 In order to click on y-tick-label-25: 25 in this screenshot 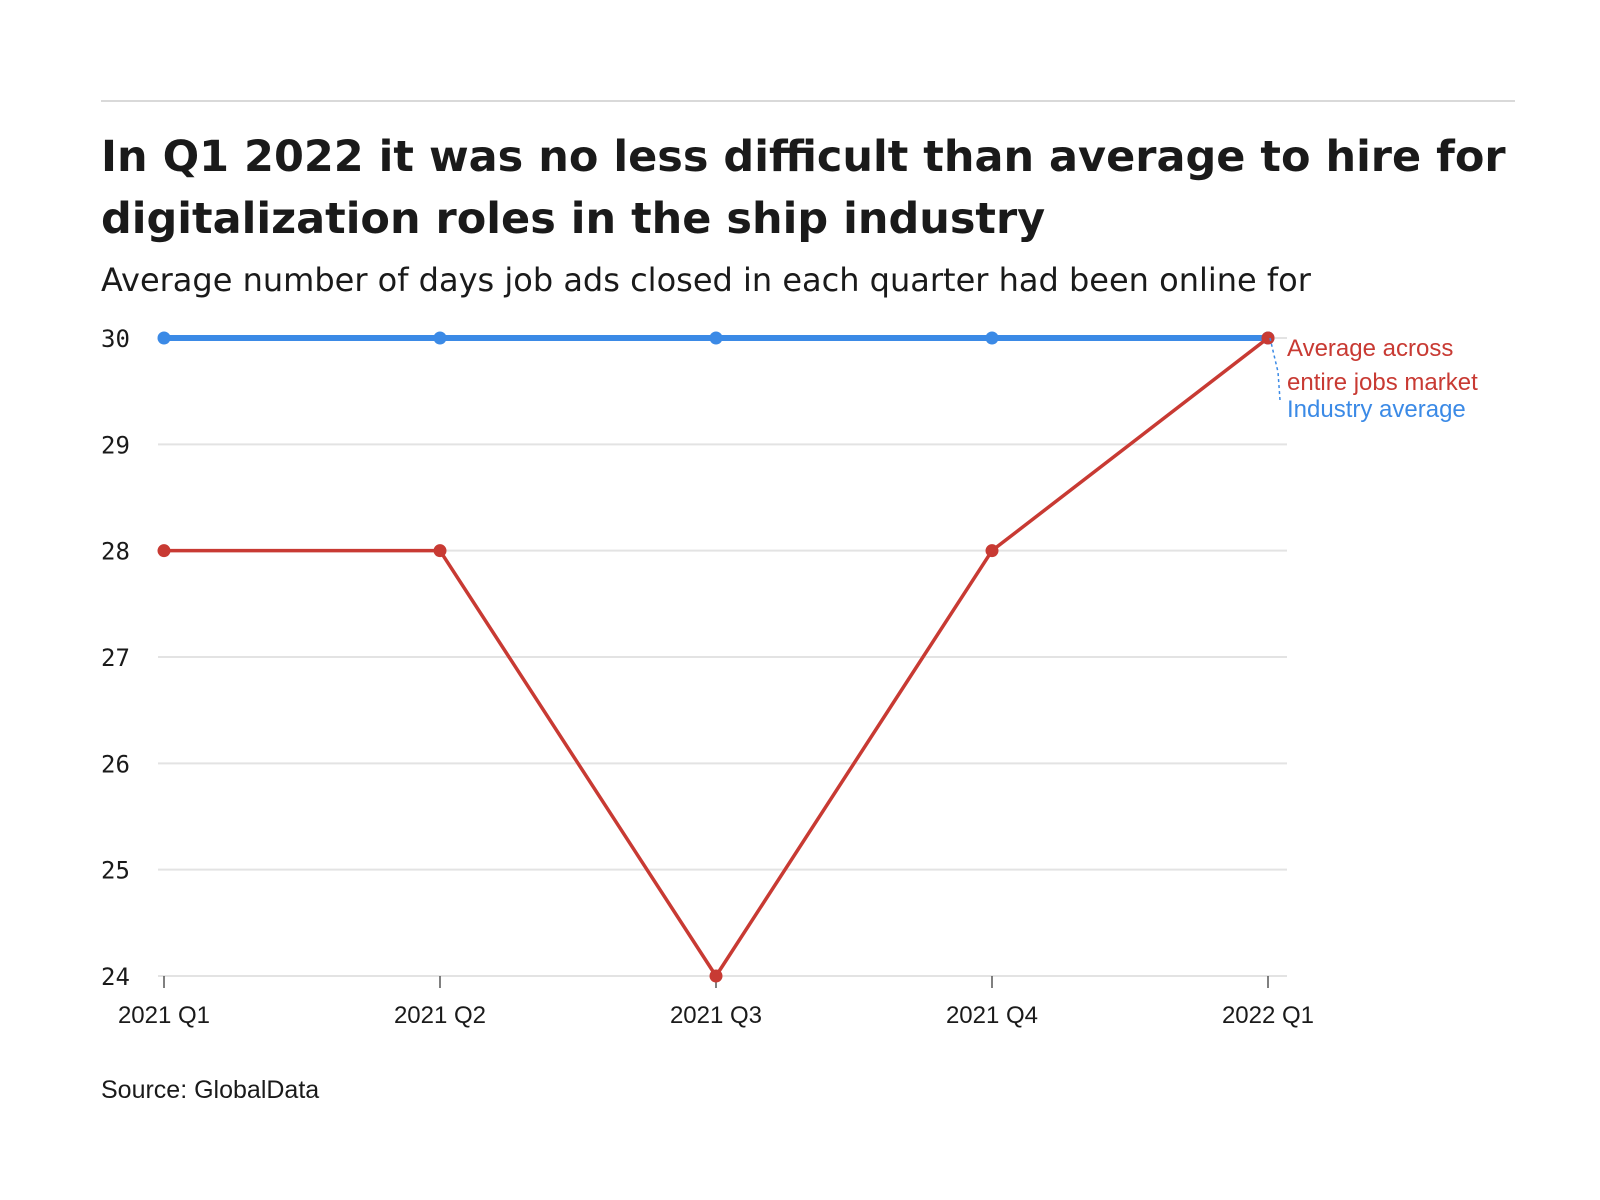, I will do `click(115, 871)`.